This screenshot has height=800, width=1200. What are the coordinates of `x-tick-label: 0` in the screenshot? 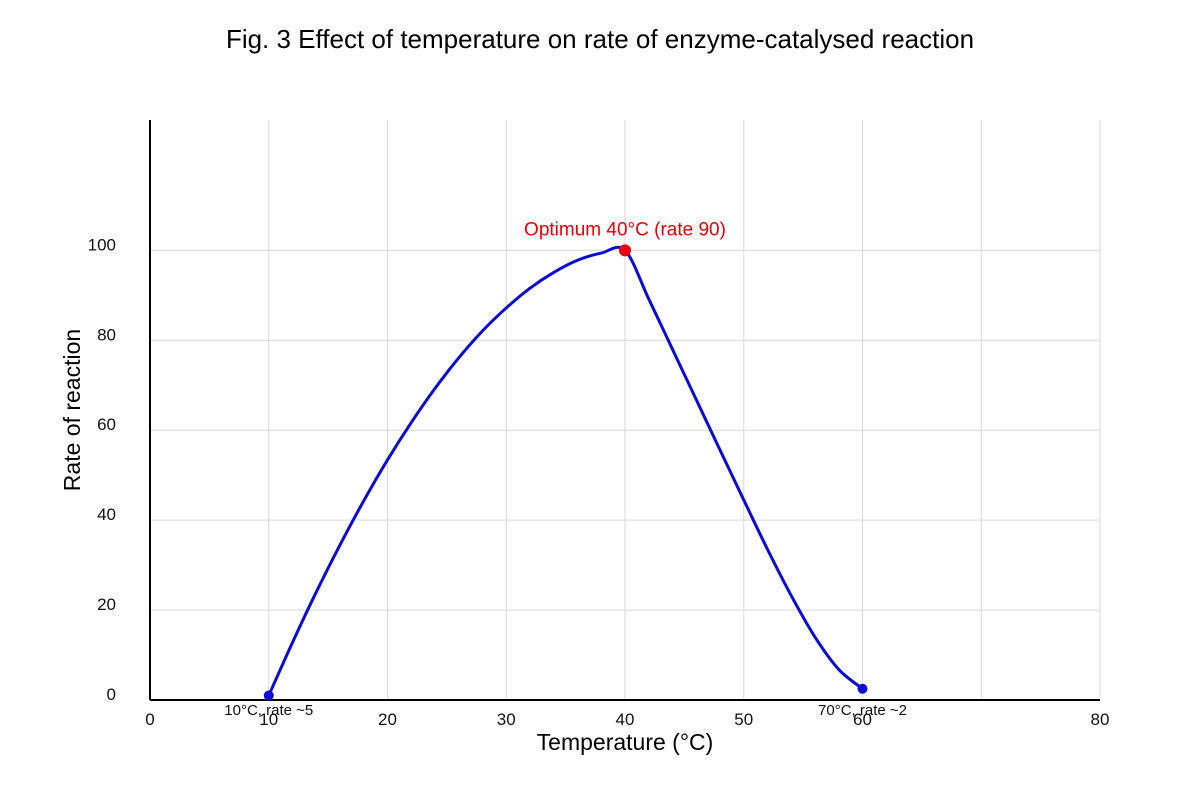 It's located at (149, 719).